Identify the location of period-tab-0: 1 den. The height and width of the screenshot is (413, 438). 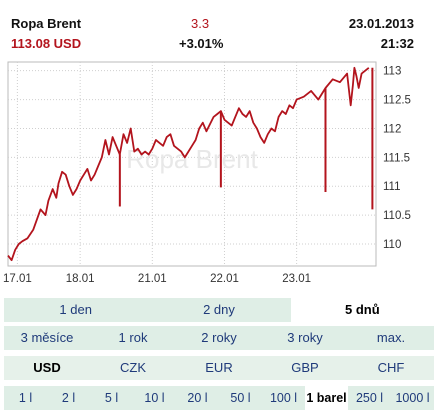
(76, 310).